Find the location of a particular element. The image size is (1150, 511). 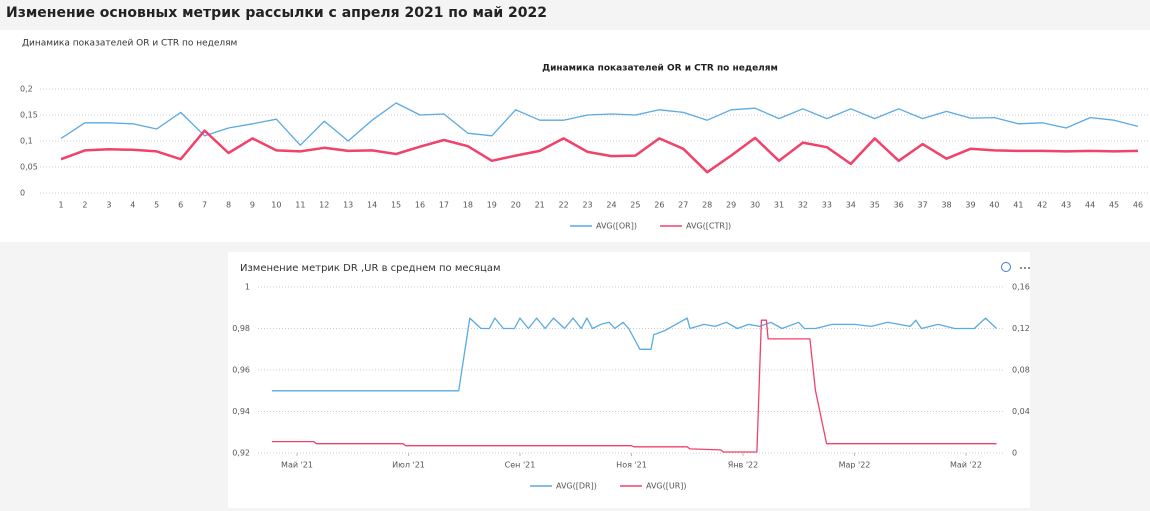

y-tick-label: 0,92 is located at coordinates (241, 453).